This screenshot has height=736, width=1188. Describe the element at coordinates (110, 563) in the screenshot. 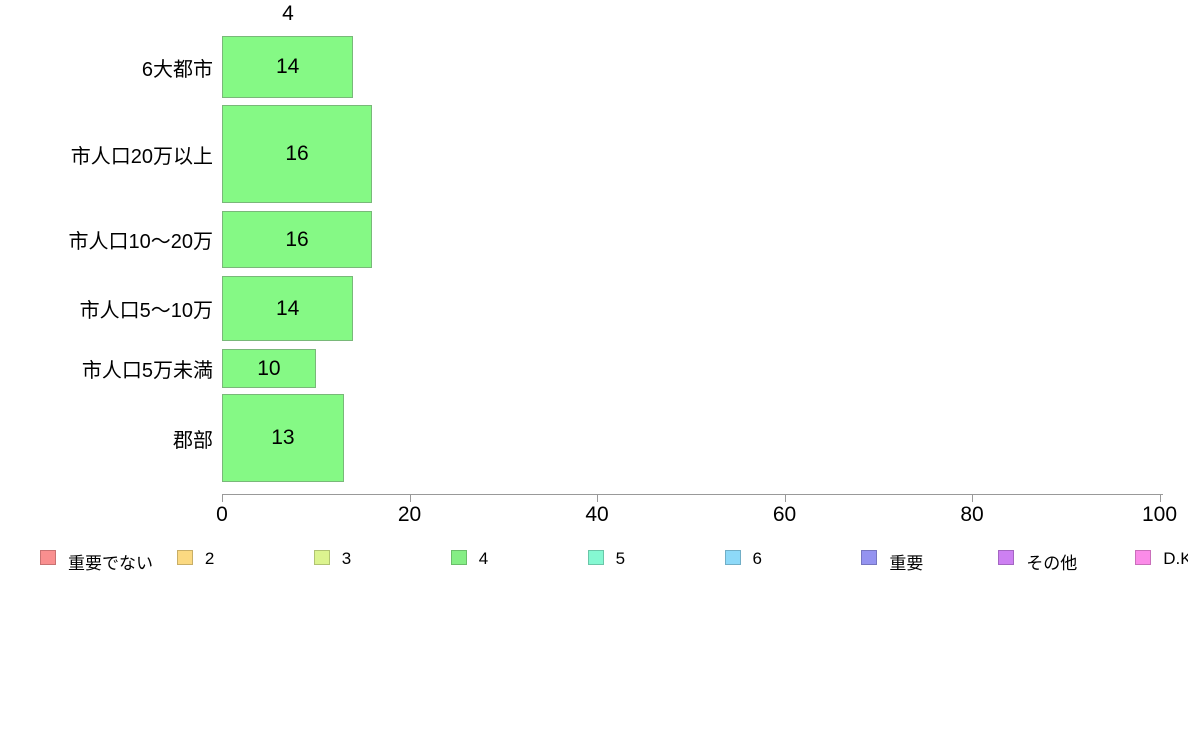

I see `legend-label: 重要でない` at that location.